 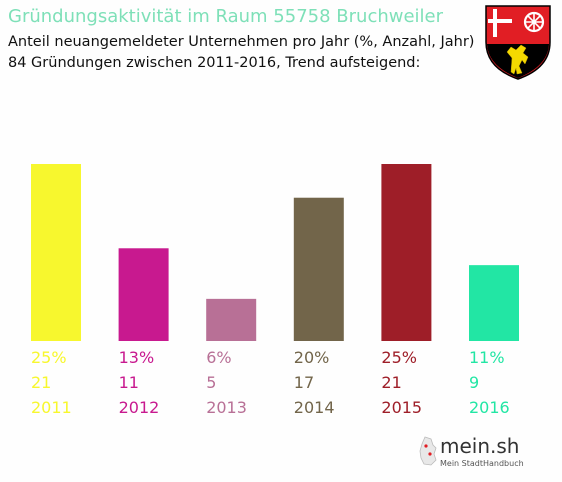 What do you see at coordinates (487, 357) in the screenshot?
I see `bar-percent-label: 11%` at bounding box center [487, 357].